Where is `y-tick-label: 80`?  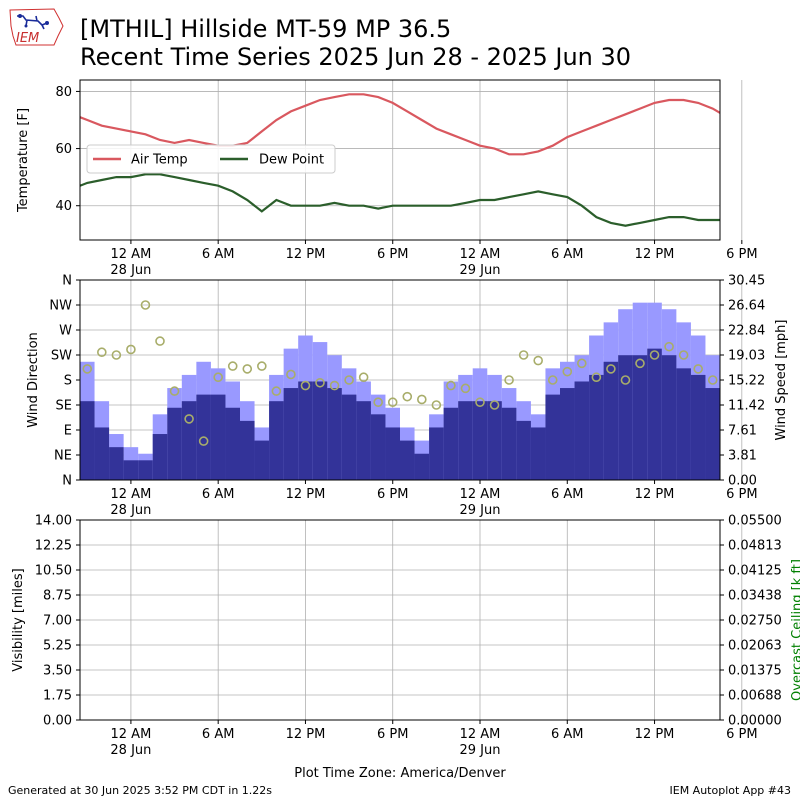
y-tick-label: 80 is located at coordinates (63, 92).